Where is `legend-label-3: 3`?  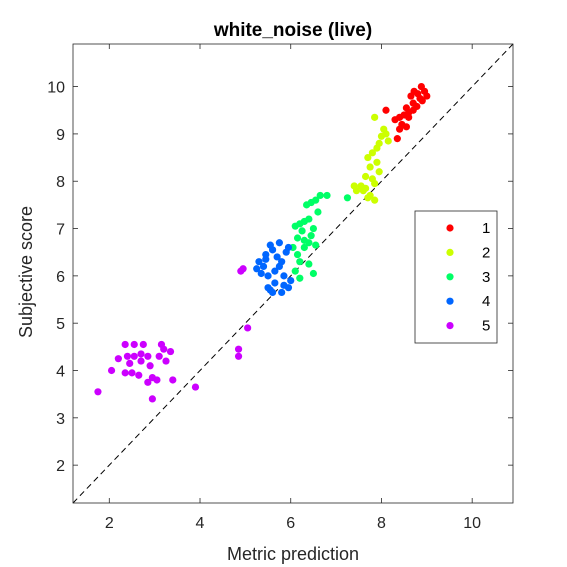
legend-label-3: 3 is located at coordinates (486, 277).